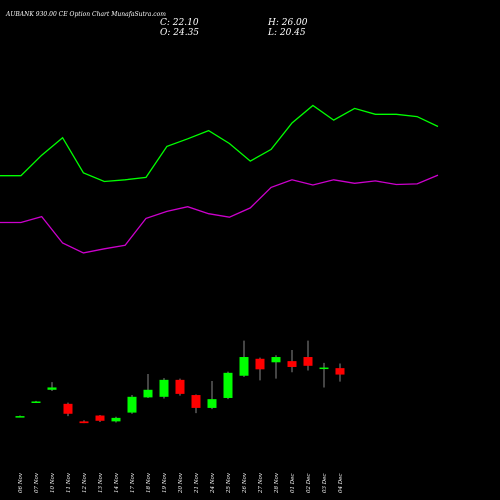 This screenshot has width=500, height=500. I want to click on high-value: H: 26.00, so click(288, 23).